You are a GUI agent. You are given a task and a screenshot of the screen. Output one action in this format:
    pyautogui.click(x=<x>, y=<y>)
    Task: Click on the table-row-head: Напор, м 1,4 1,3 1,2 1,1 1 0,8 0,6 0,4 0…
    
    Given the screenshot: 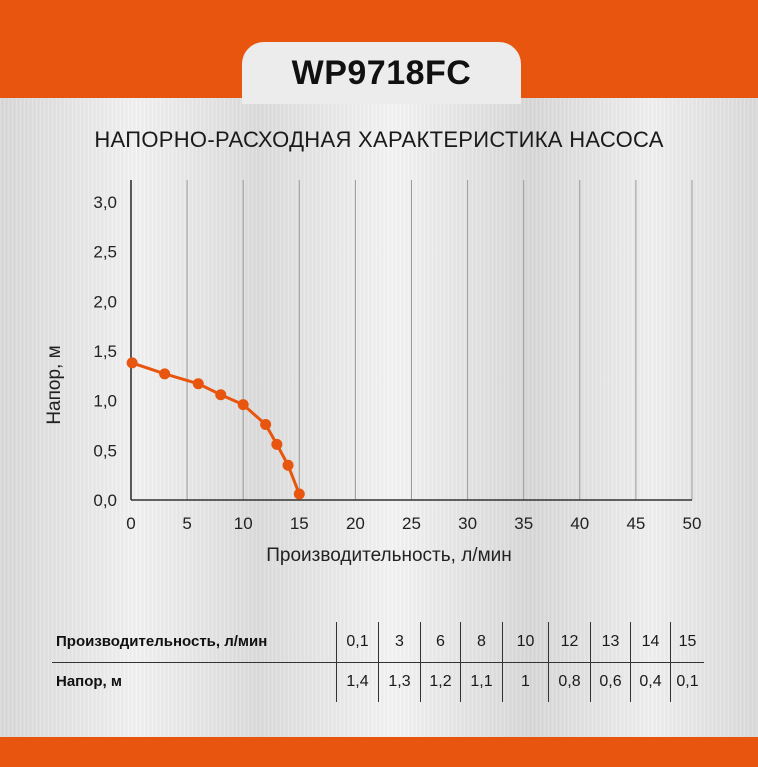 What is the action you would take?
    pyautogui.click(x=378, y=682)
    